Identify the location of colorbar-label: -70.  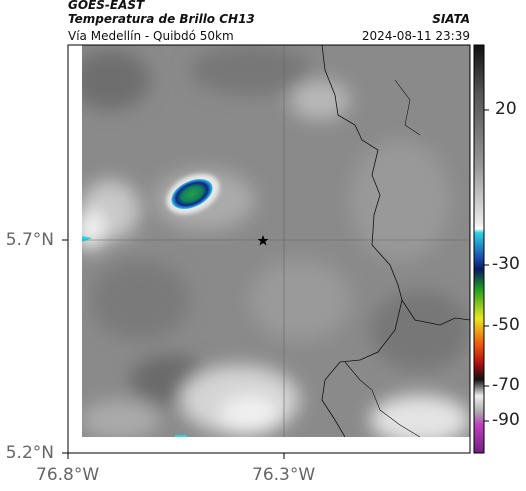
(506, 385).